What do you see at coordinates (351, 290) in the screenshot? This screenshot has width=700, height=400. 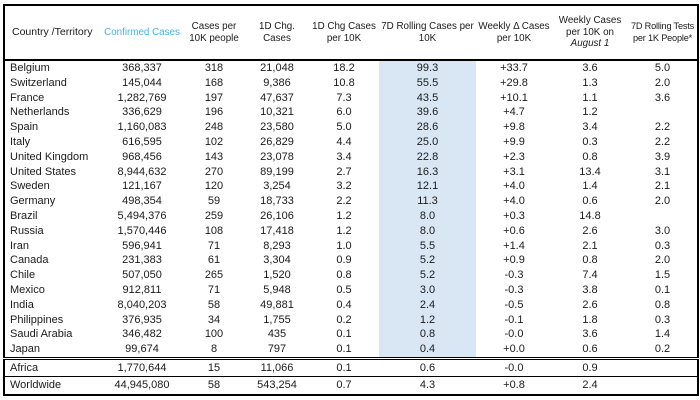 I see `table-row-mexico: Mexico 912,811 71 5,948 0.5 3.0 -0.3 3.8 0.1` at bounding box center [351, 290].